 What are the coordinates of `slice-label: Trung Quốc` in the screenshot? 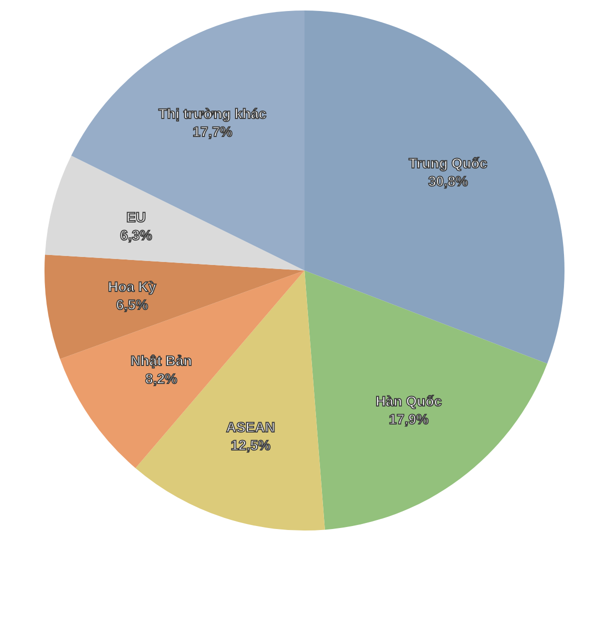 It's located at (448, 162).